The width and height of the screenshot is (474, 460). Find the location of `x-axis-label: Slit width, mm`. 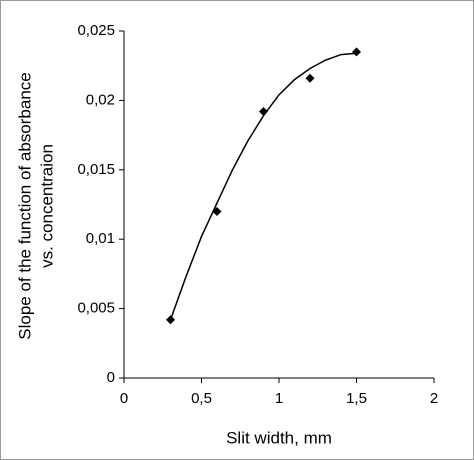

x-axis-label: Slit width, mm is located at coordinates (279, 437).